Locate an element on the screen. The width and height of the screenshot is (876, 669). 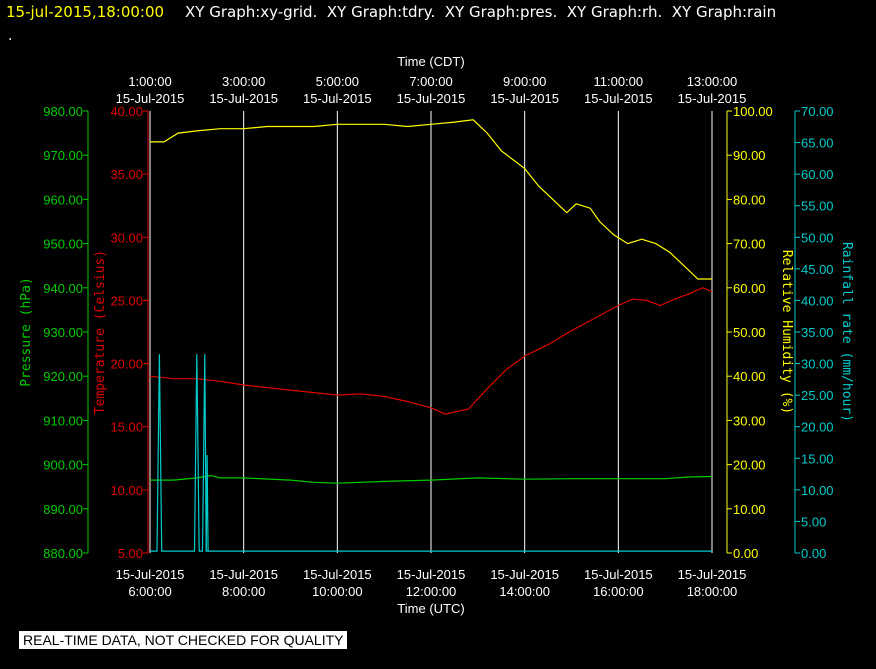
rain-tick-label: 70.00 is located at coordinates (817, 111).